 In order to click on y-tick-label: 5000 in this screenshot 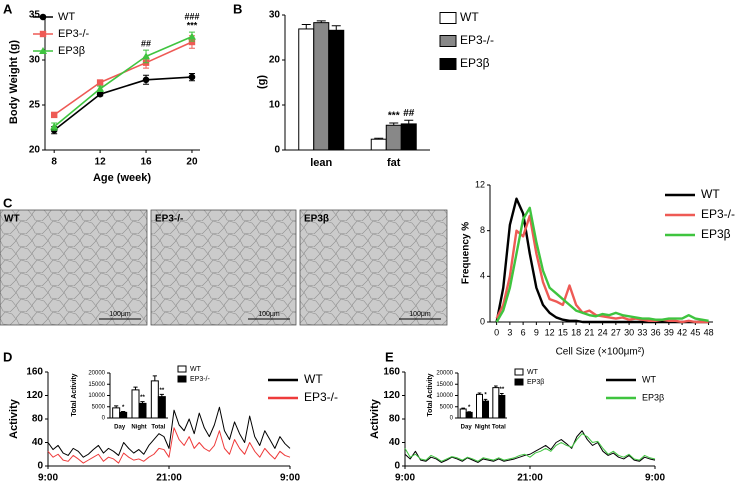, I will do `click(447, 407)`.